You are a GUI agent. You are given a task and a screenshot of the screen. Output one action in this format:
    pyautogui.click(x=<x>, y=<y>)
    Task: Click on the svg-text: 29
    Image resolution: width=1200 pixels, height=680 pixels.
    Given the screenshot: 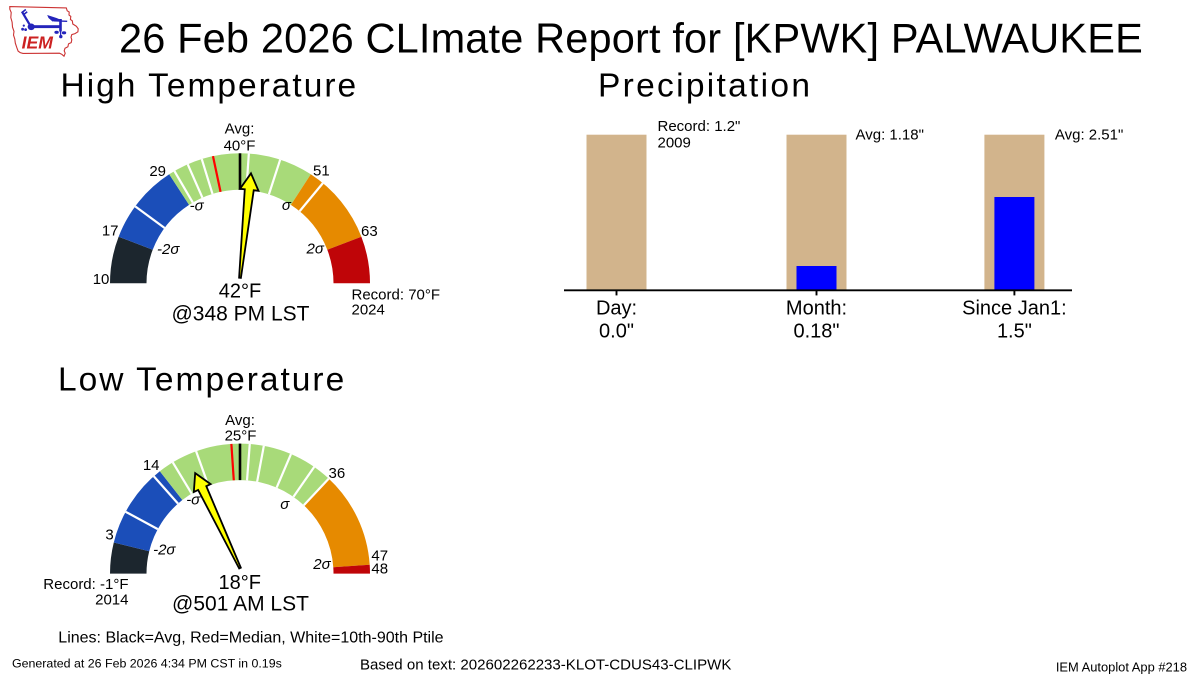 What is the action you would take?
    pyautogui.click(x=157, y=171)
    